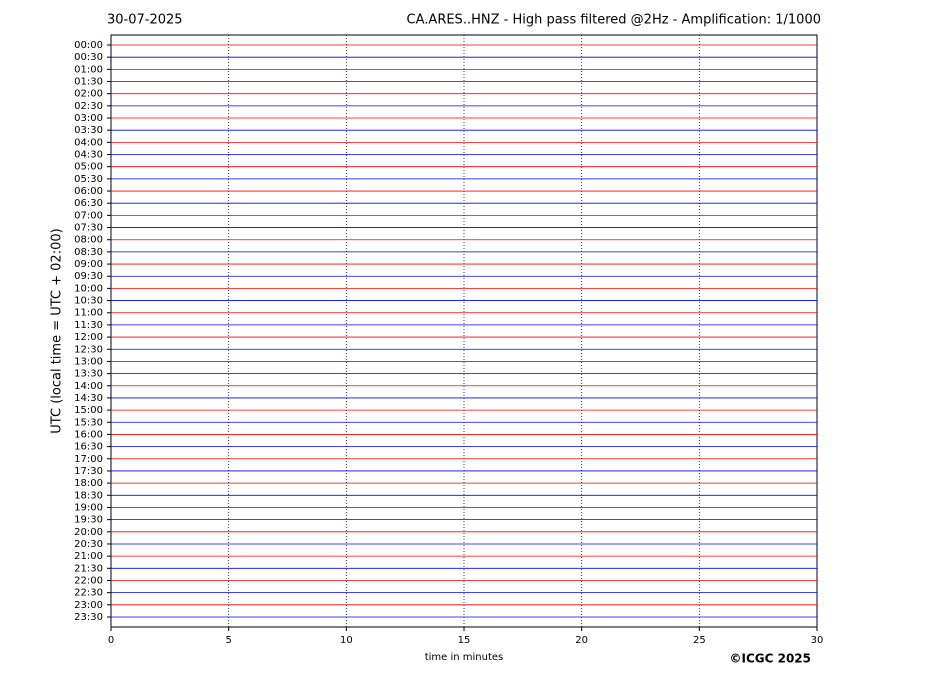  What do you see at coordinates (581, 640) in the screenshot?
I see `x-tick-label: 20` at bounding box center [581, 640].